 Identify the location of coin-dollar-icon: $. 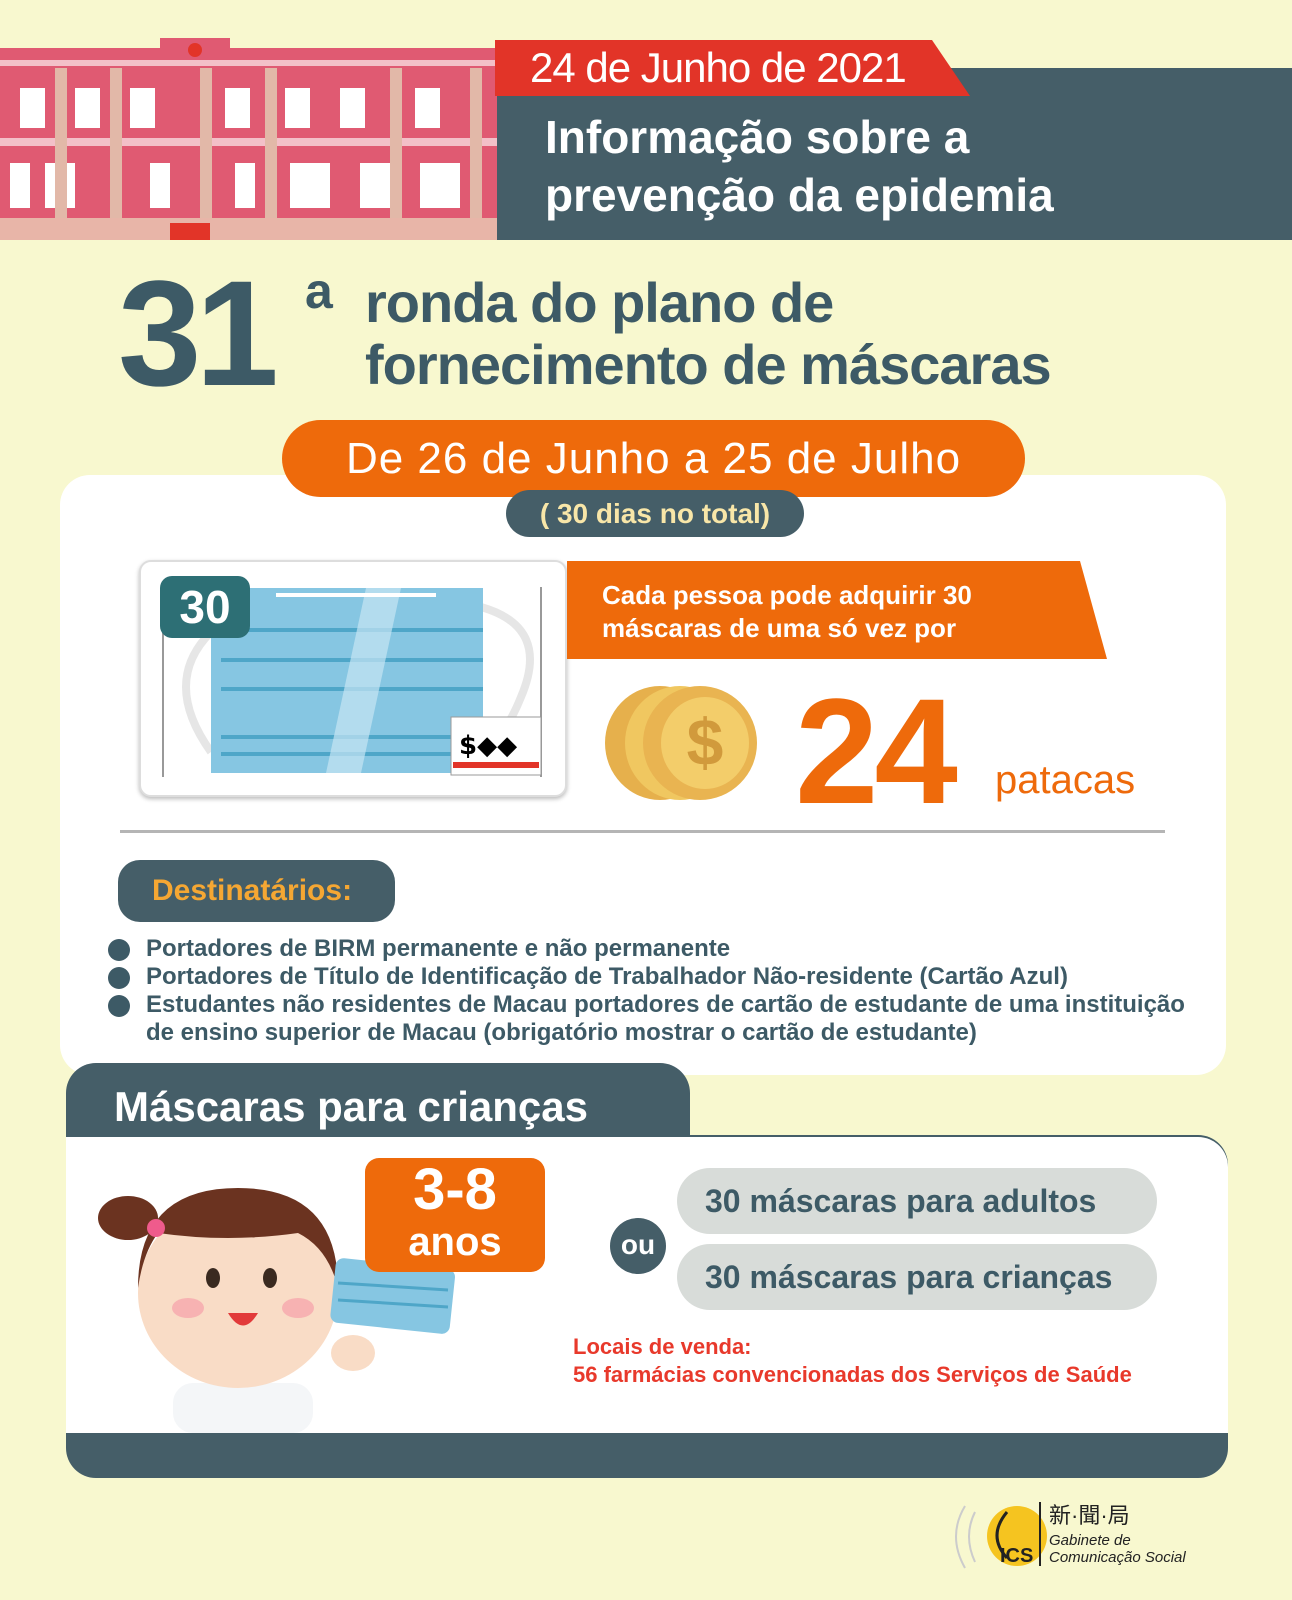
(681, 743).